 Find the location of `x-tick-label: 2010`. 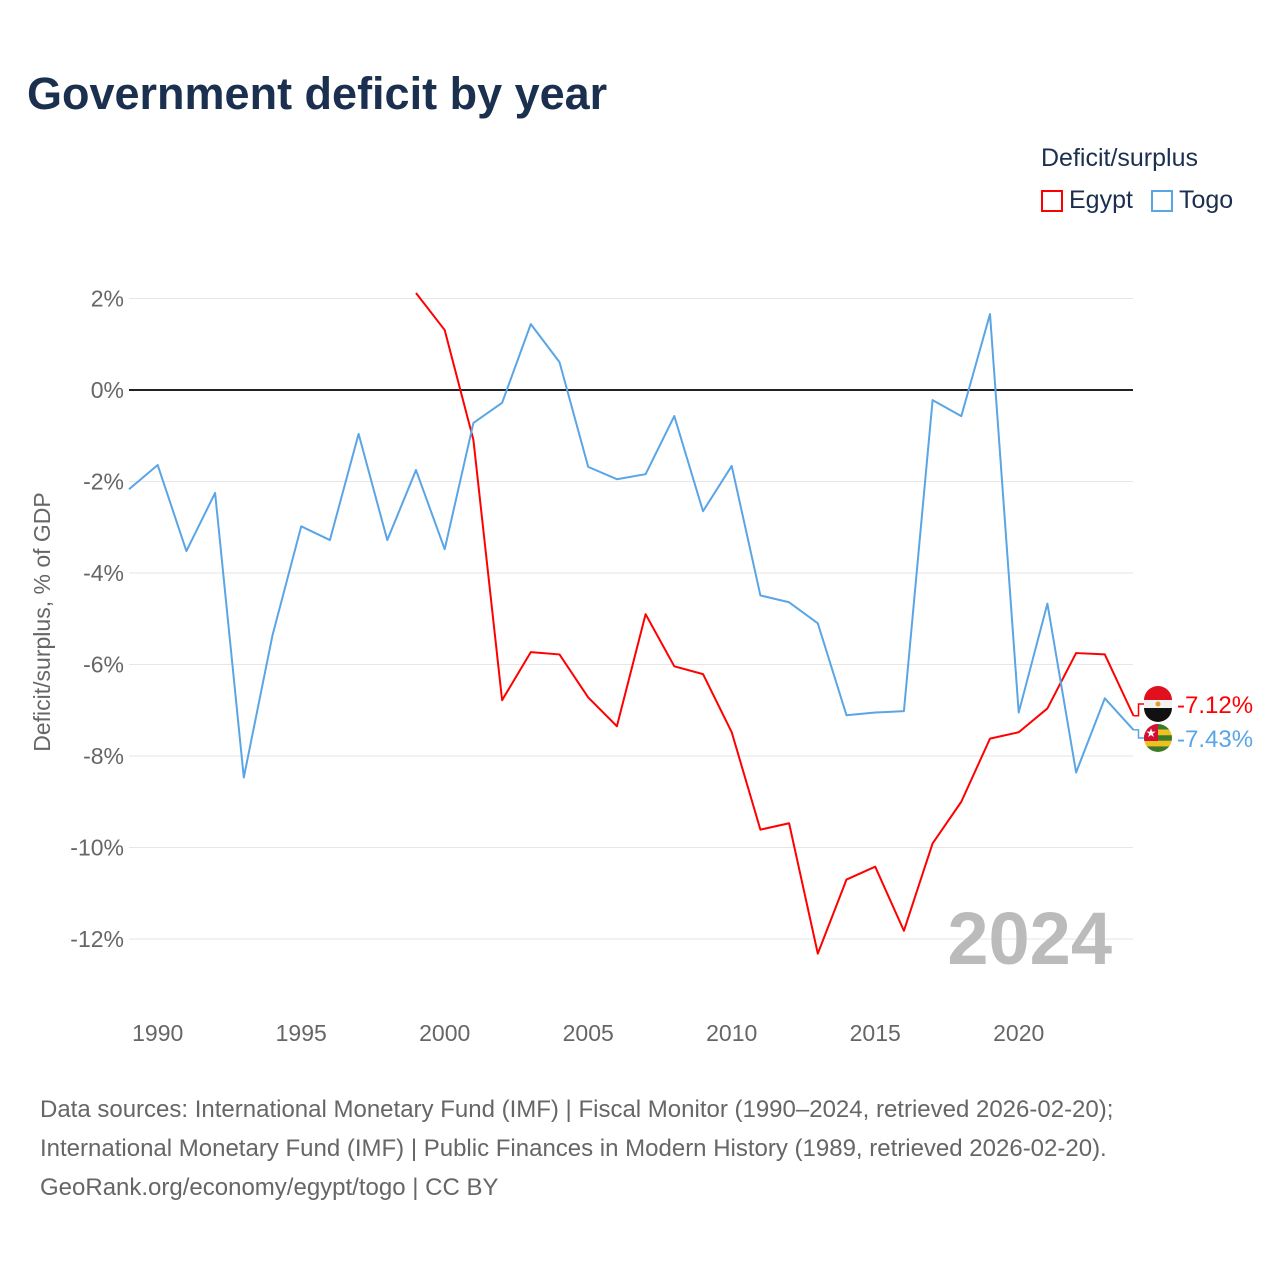

x-tick-label: 2010 is located at coordinates (731, 1033).